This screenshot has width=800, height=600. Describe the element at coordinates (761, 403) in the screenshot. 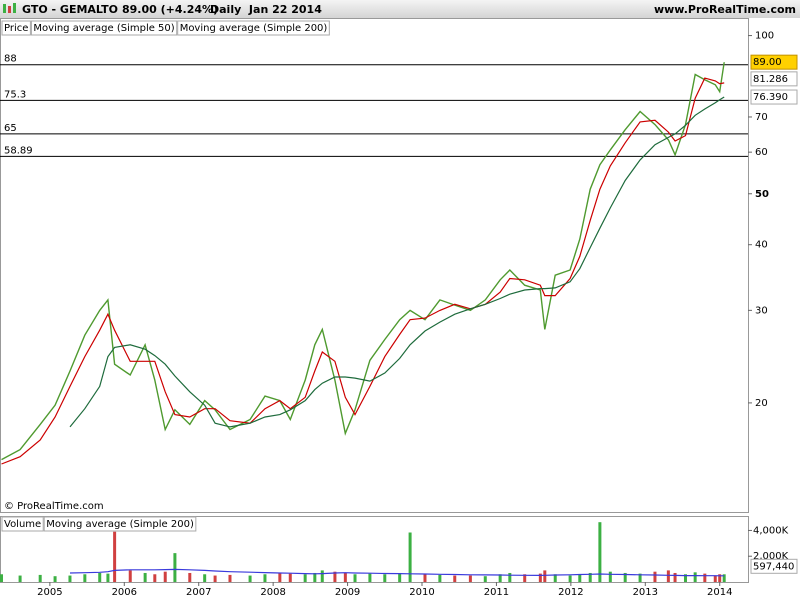

I see `y-tick-label: 20` at that location.